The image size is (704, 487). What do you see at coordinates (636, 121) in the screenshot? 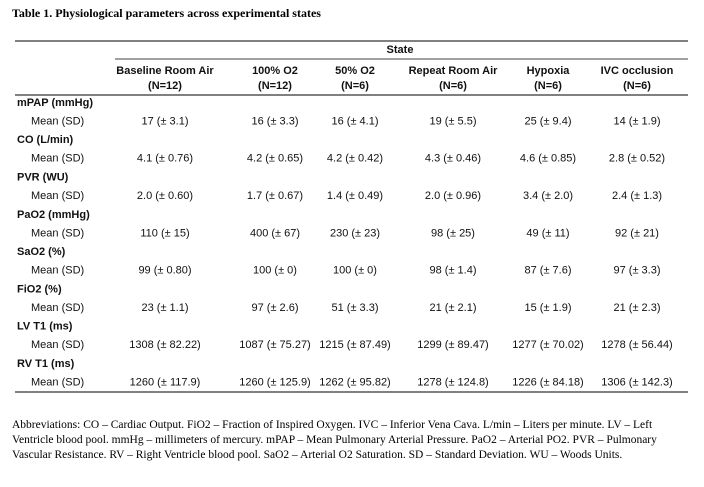
I see `cell: 14 (± 1.9)` at bounding box center [636, 121].